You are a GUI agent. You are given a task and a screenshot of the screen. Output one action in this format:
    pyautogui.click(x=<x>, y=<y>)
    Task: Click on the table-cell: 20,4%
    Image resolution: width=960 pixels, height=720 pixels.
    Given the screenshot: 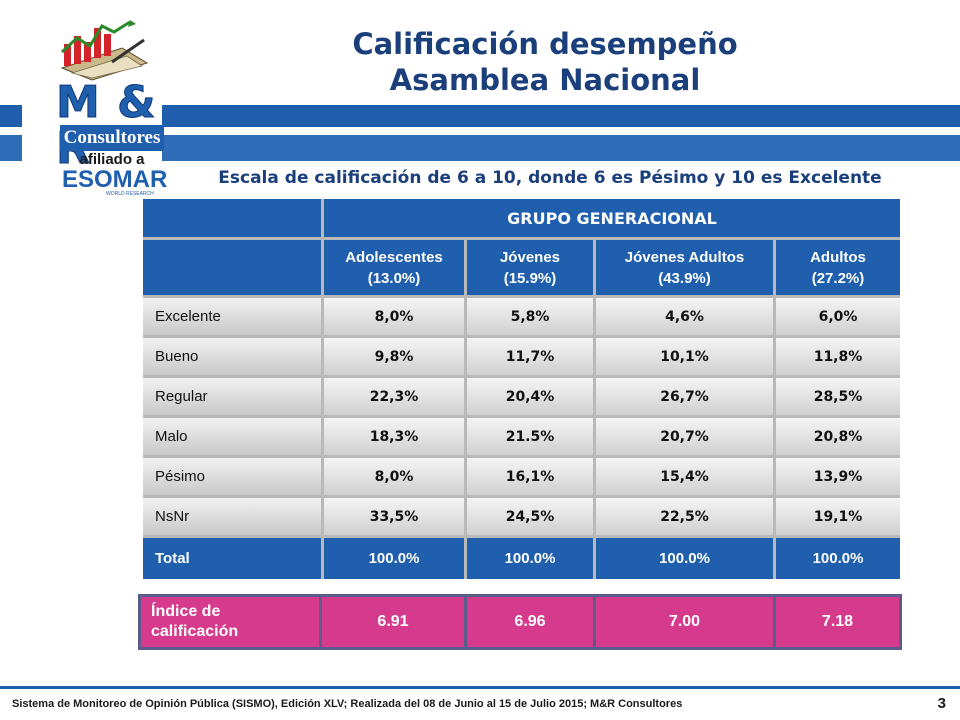 What is the action you would take?
    pyautogui.click(x=530, y=396)
    